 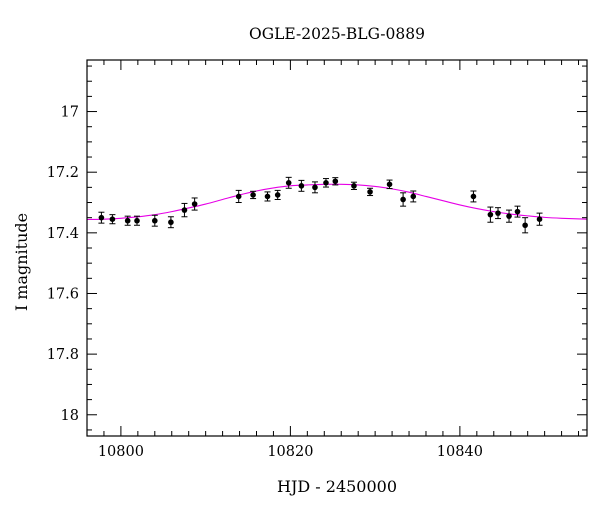 What do you see at coordinates (337, 34) in the screenshot?
I see `chart-title: OGLE-2025-BLG-0889` at bounding box center [337, 34].